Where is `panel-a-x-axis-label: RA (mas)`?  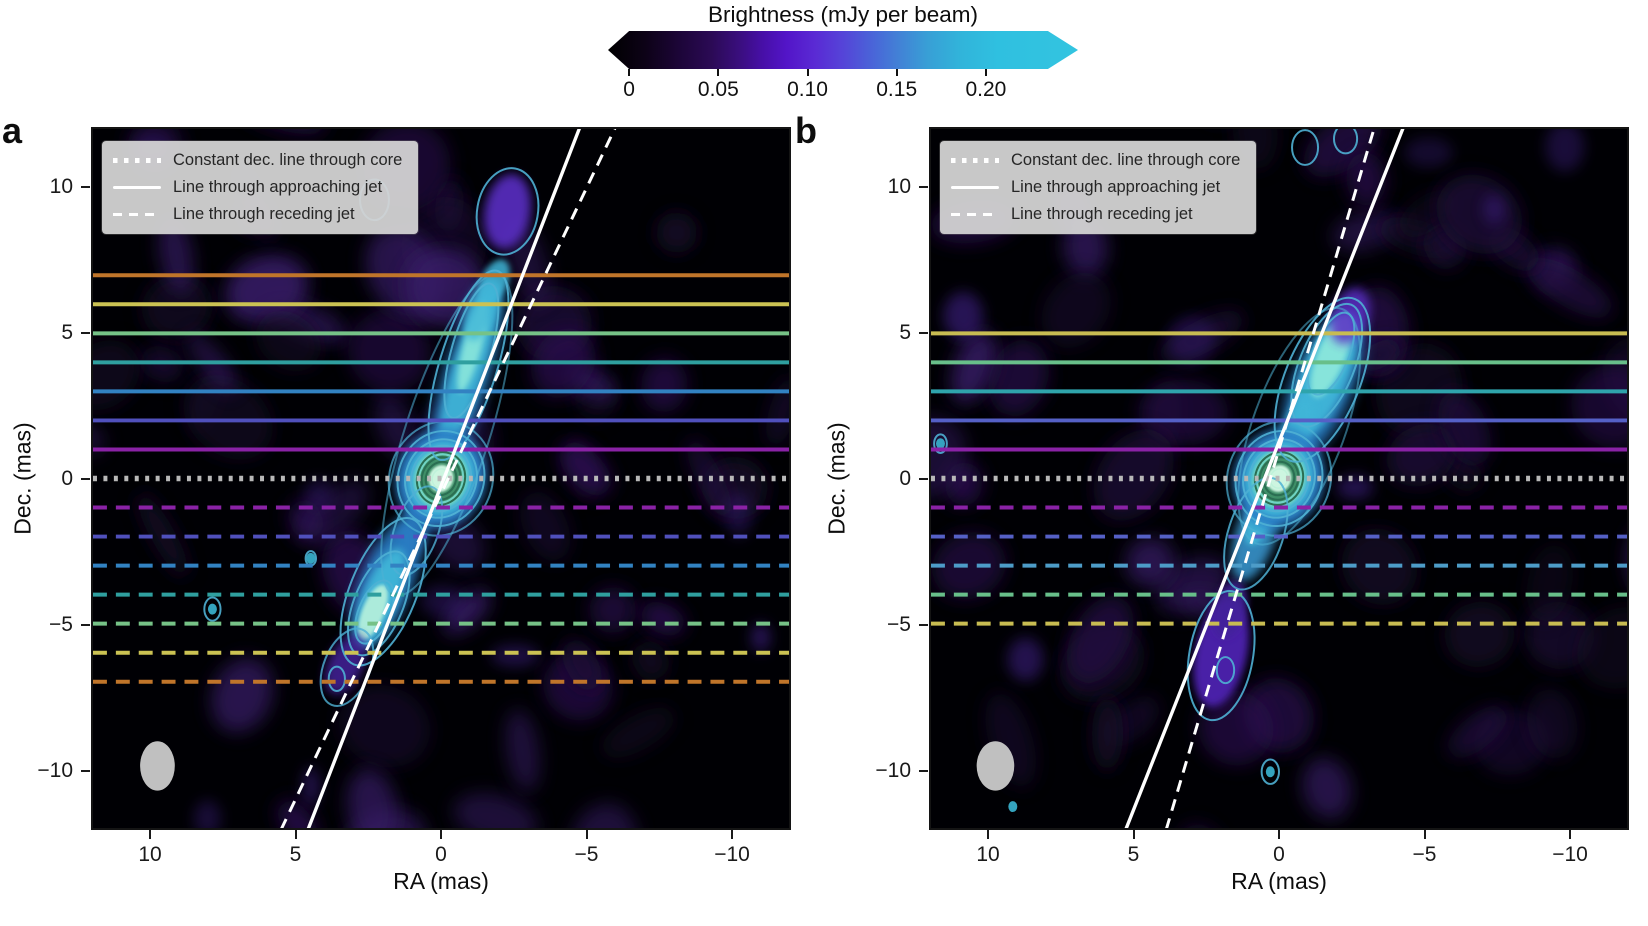 panel-a-x-axis-label: RA (mas) is located at coordinates (441, 881).